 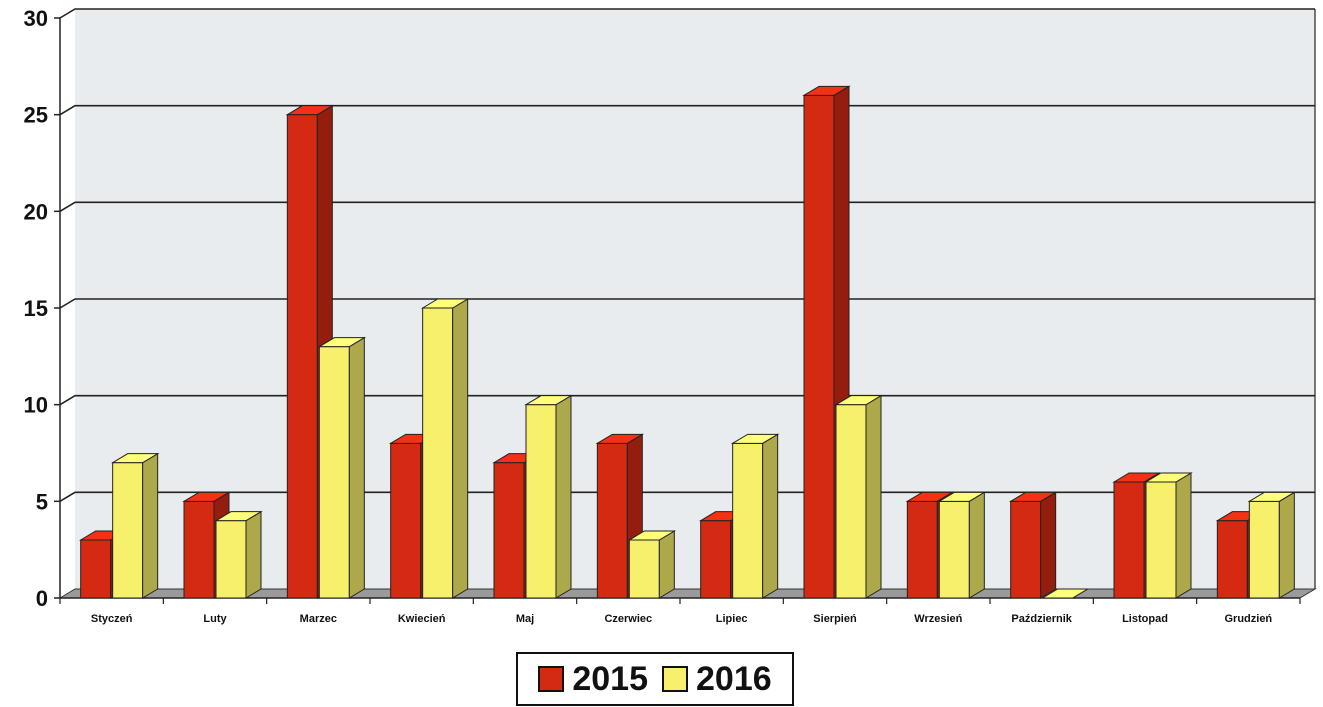 I want to click on legend-item-2015: 2015, so click(x=593, y=679).